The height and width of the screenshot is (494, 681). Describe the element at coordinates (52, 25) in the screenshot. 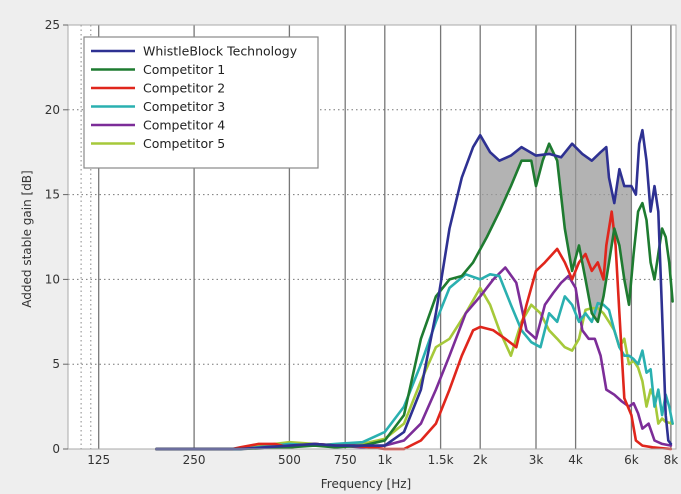

I see `y-tick-label: 25` at that location.